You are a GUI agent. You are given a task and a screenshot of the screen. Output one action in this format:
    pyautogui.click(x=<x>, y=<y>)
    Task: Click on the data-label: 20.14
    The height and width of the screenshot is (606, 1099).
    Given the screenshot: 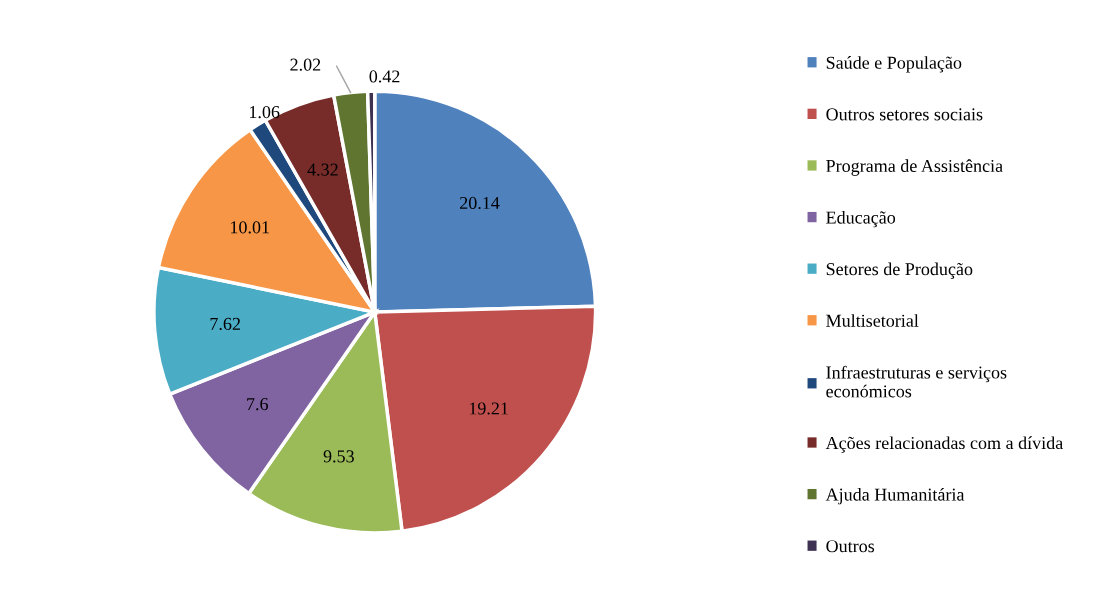 What is the action you would take?
    pyautogui.click(x=480, y=203)
    